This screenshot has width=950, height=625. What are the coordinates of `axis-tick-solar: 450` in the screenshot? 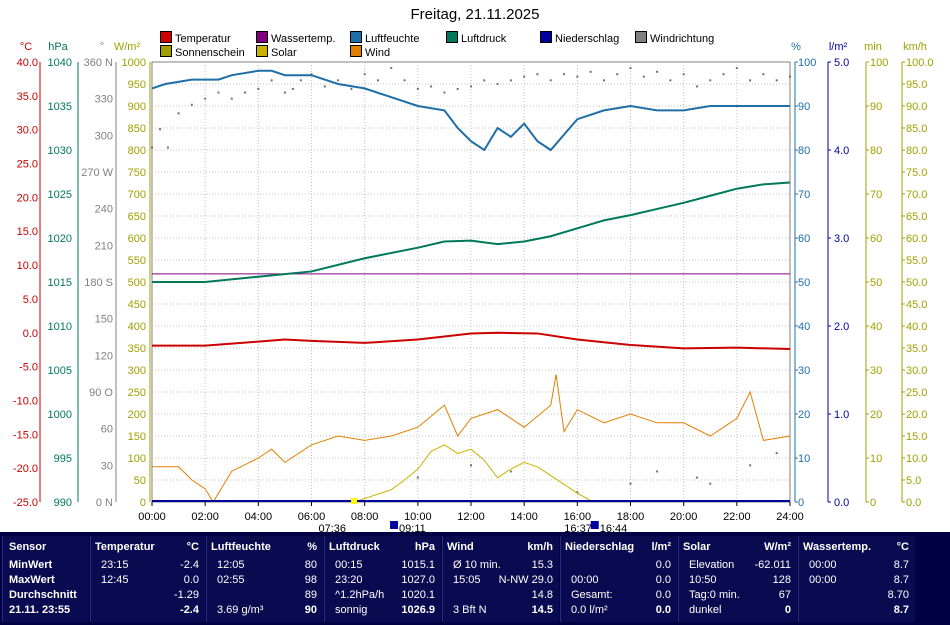 It's located at (137, 305).